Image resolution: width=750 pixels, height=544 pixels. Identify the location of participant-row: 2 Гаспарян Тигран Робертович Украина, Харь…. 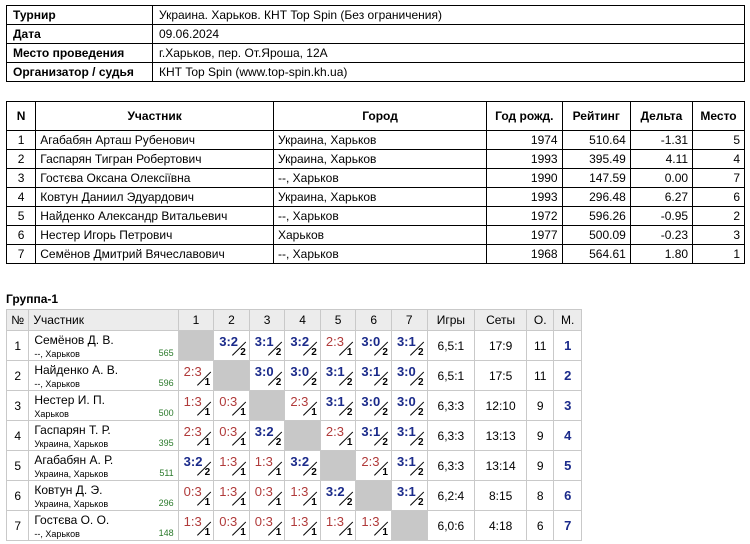
(375, 159).